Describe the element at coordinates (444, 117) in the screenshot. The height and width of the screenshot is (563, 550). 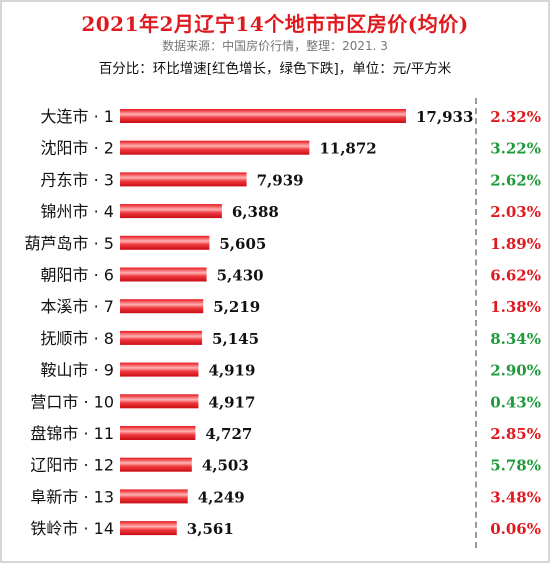
I see `value-label: 17,933` at that location.